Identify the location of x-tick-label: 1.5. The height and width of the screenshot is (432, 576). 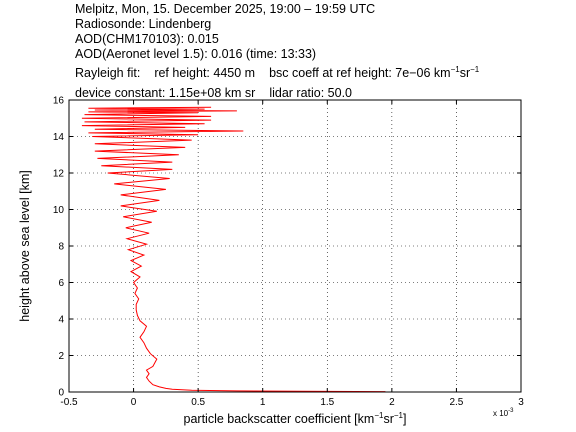
(327, 402).